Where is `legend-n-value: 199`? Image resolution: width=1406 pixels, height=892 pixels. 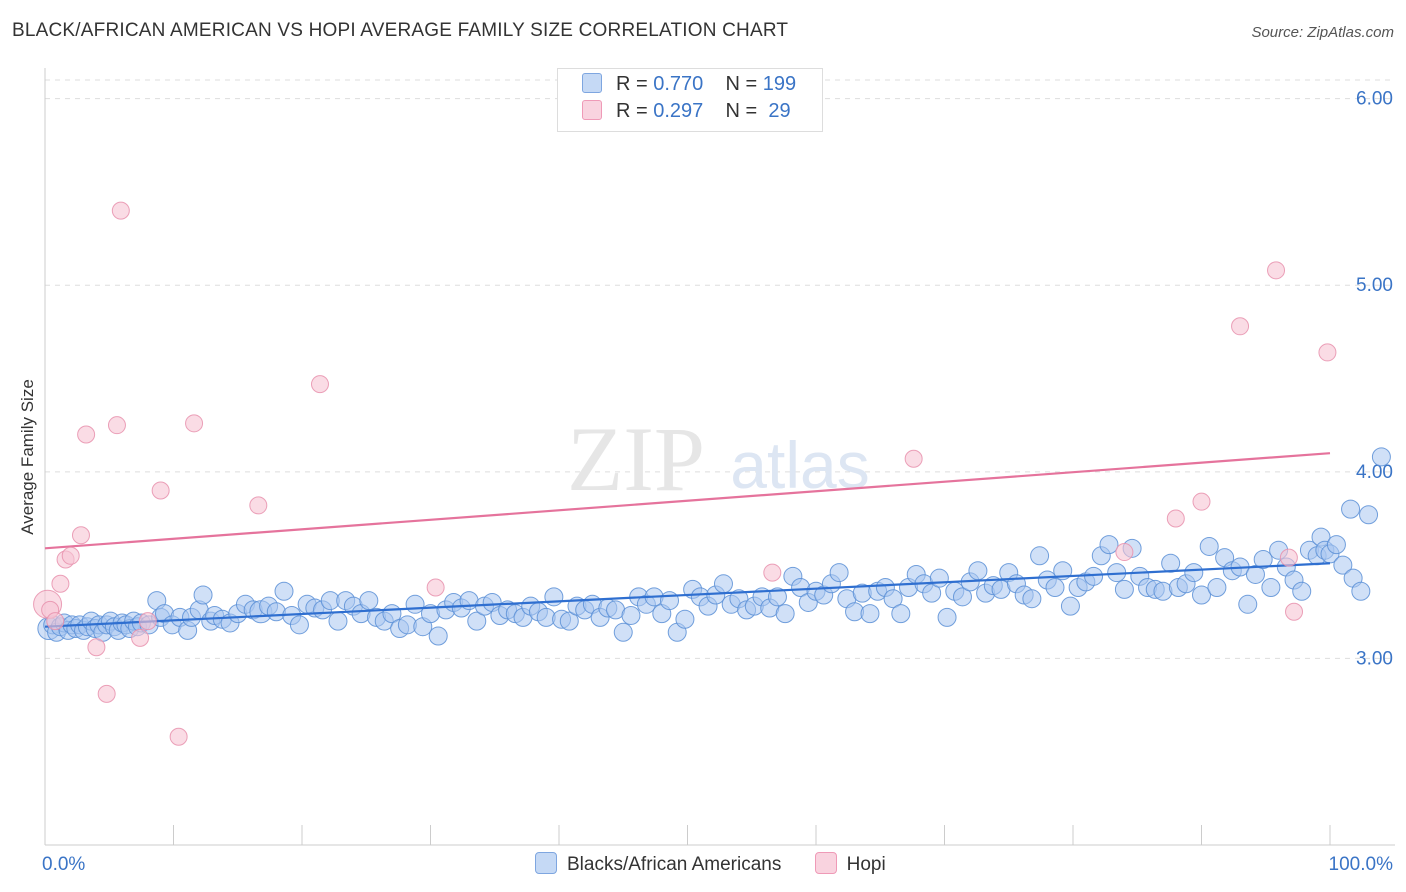
legend-n-value: 199 is located at coordinates (779, 84).